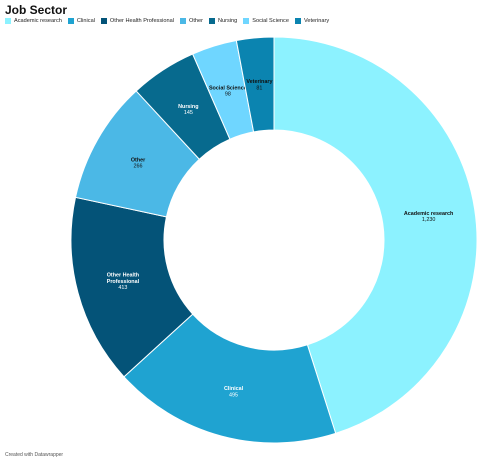 The height and width of the screenshot is (463, 480). Describe the element at coordinates (188, 107) in the screenshot. I see `slice-label: Nursing` at that location.